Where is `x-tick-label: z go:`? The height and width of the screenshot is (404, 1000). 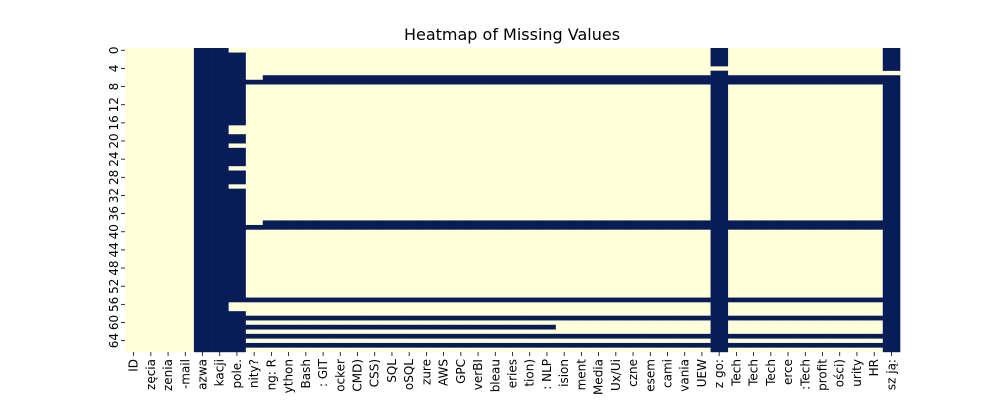 x-tick-label: z go: is located at coordinates (719, 373).